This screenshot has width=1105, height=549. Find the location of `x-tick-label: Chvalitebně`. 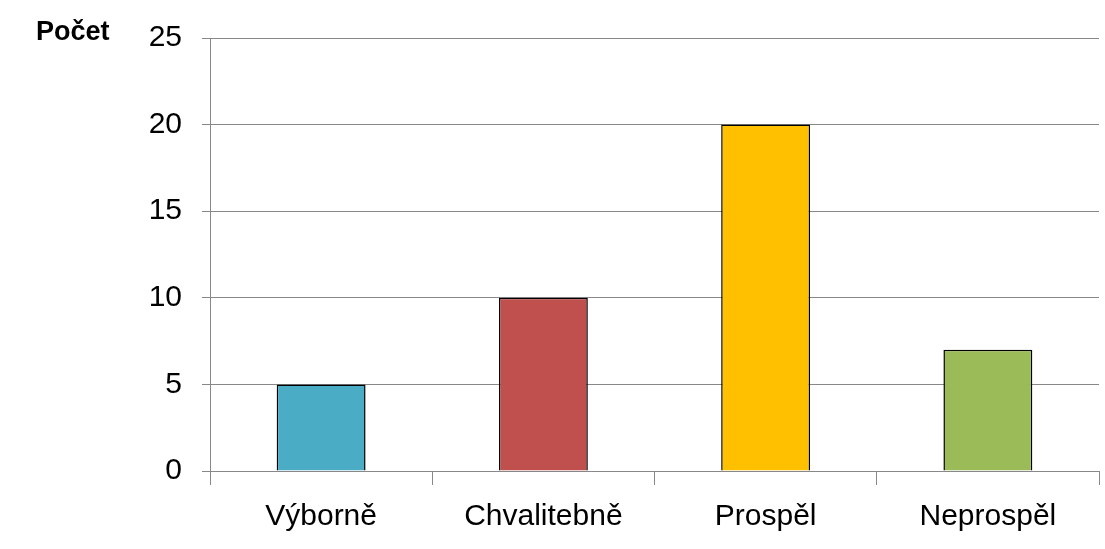

x-tick-label: Chvalitebně is located at coordinates (543, 515).